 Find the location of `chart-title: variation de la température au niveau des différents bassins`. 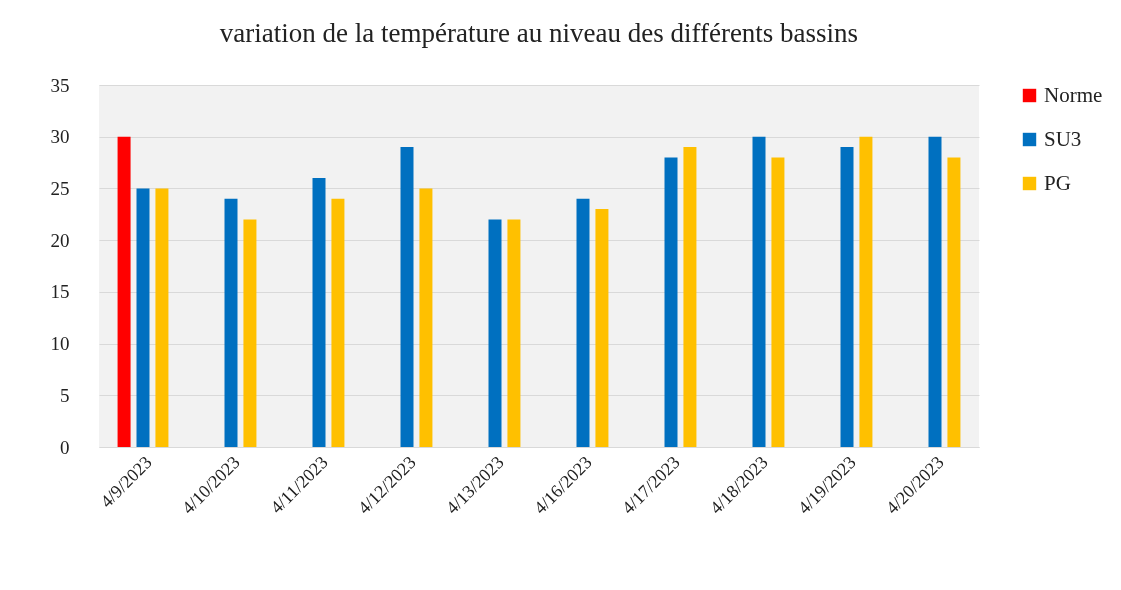

chart-title: variation de la température au niveau des différents bassins is located at coordinates (539, 33).